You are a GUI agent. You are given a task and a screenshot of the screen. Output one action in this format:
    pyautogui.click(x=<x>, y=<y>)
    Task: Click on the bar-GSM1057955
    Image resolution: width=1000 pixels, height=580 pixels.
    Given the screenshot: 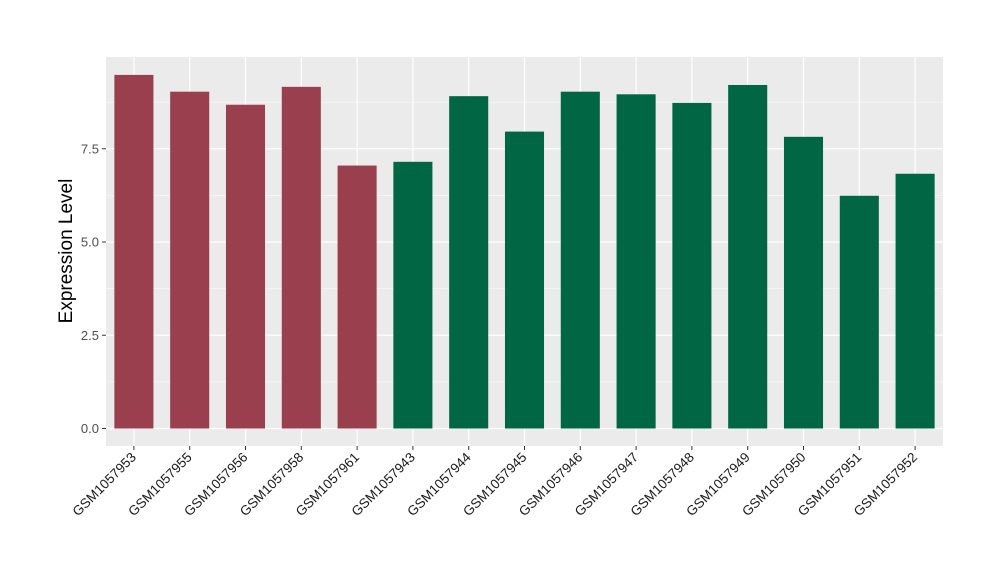 What is the action you would take?
    pyautogui.click(x=190, y=260)
    